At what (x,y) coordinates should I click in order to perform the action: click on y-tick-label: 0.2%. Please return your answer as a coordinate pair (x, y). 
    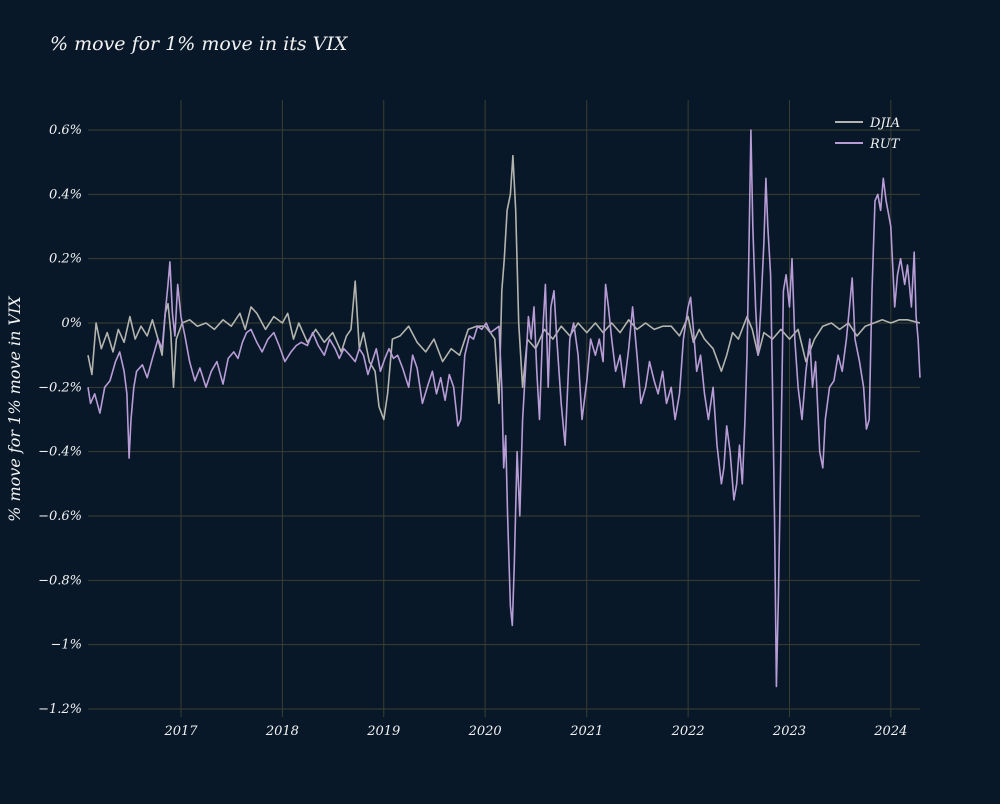
    Looking at the image, I should click on (65, 259).